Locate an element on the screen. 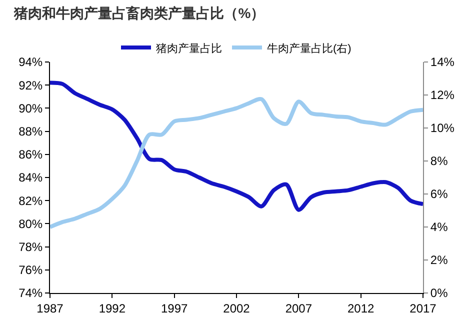  x-tick-label: 2007 is located at coordinates (298, 308).